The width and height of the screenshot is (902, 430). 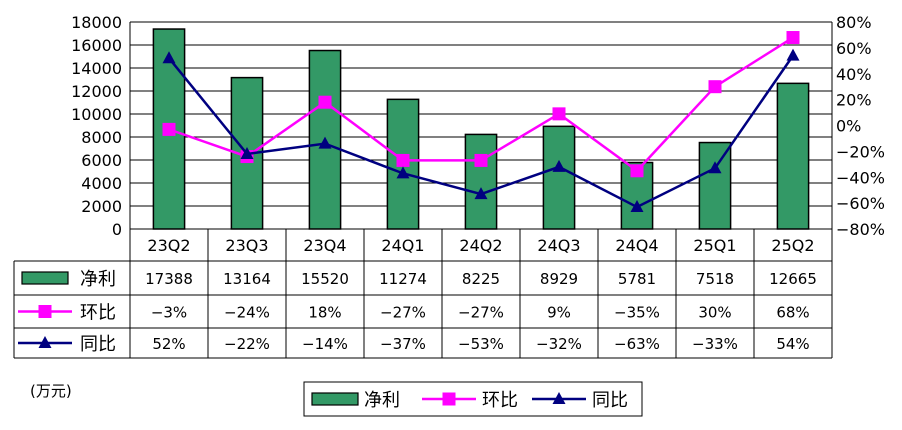 What do you see at coordinates (637, 313) in the screenshot?
I see `table-cell: −35%` at bounding box center [637, 313].